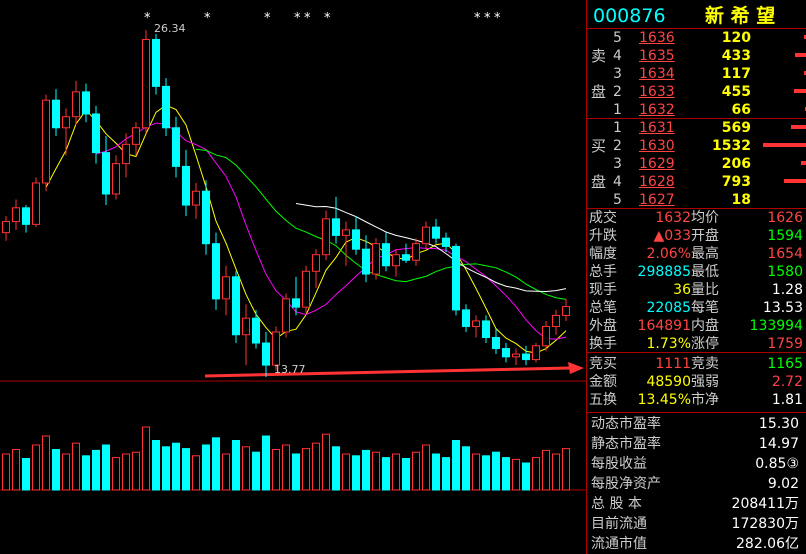  What do you see at coordinates (657, 74) in the screenshot?
I see `price: 1634` at bounding box center [657, 74].